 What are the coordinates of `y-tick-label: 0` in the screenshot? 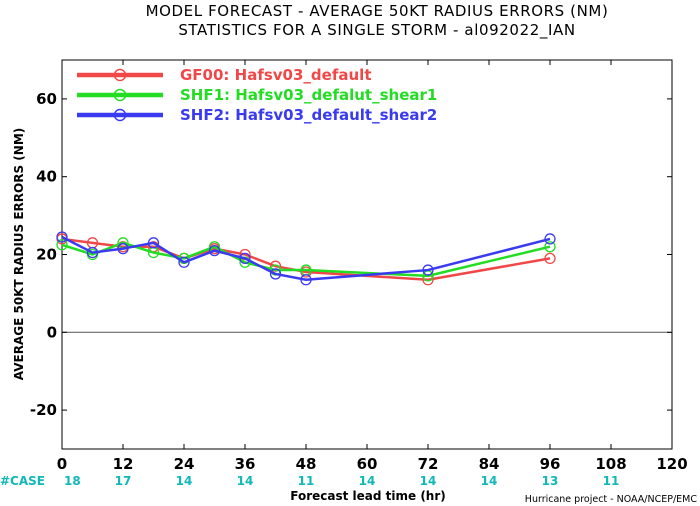 It's located at (52, 332).